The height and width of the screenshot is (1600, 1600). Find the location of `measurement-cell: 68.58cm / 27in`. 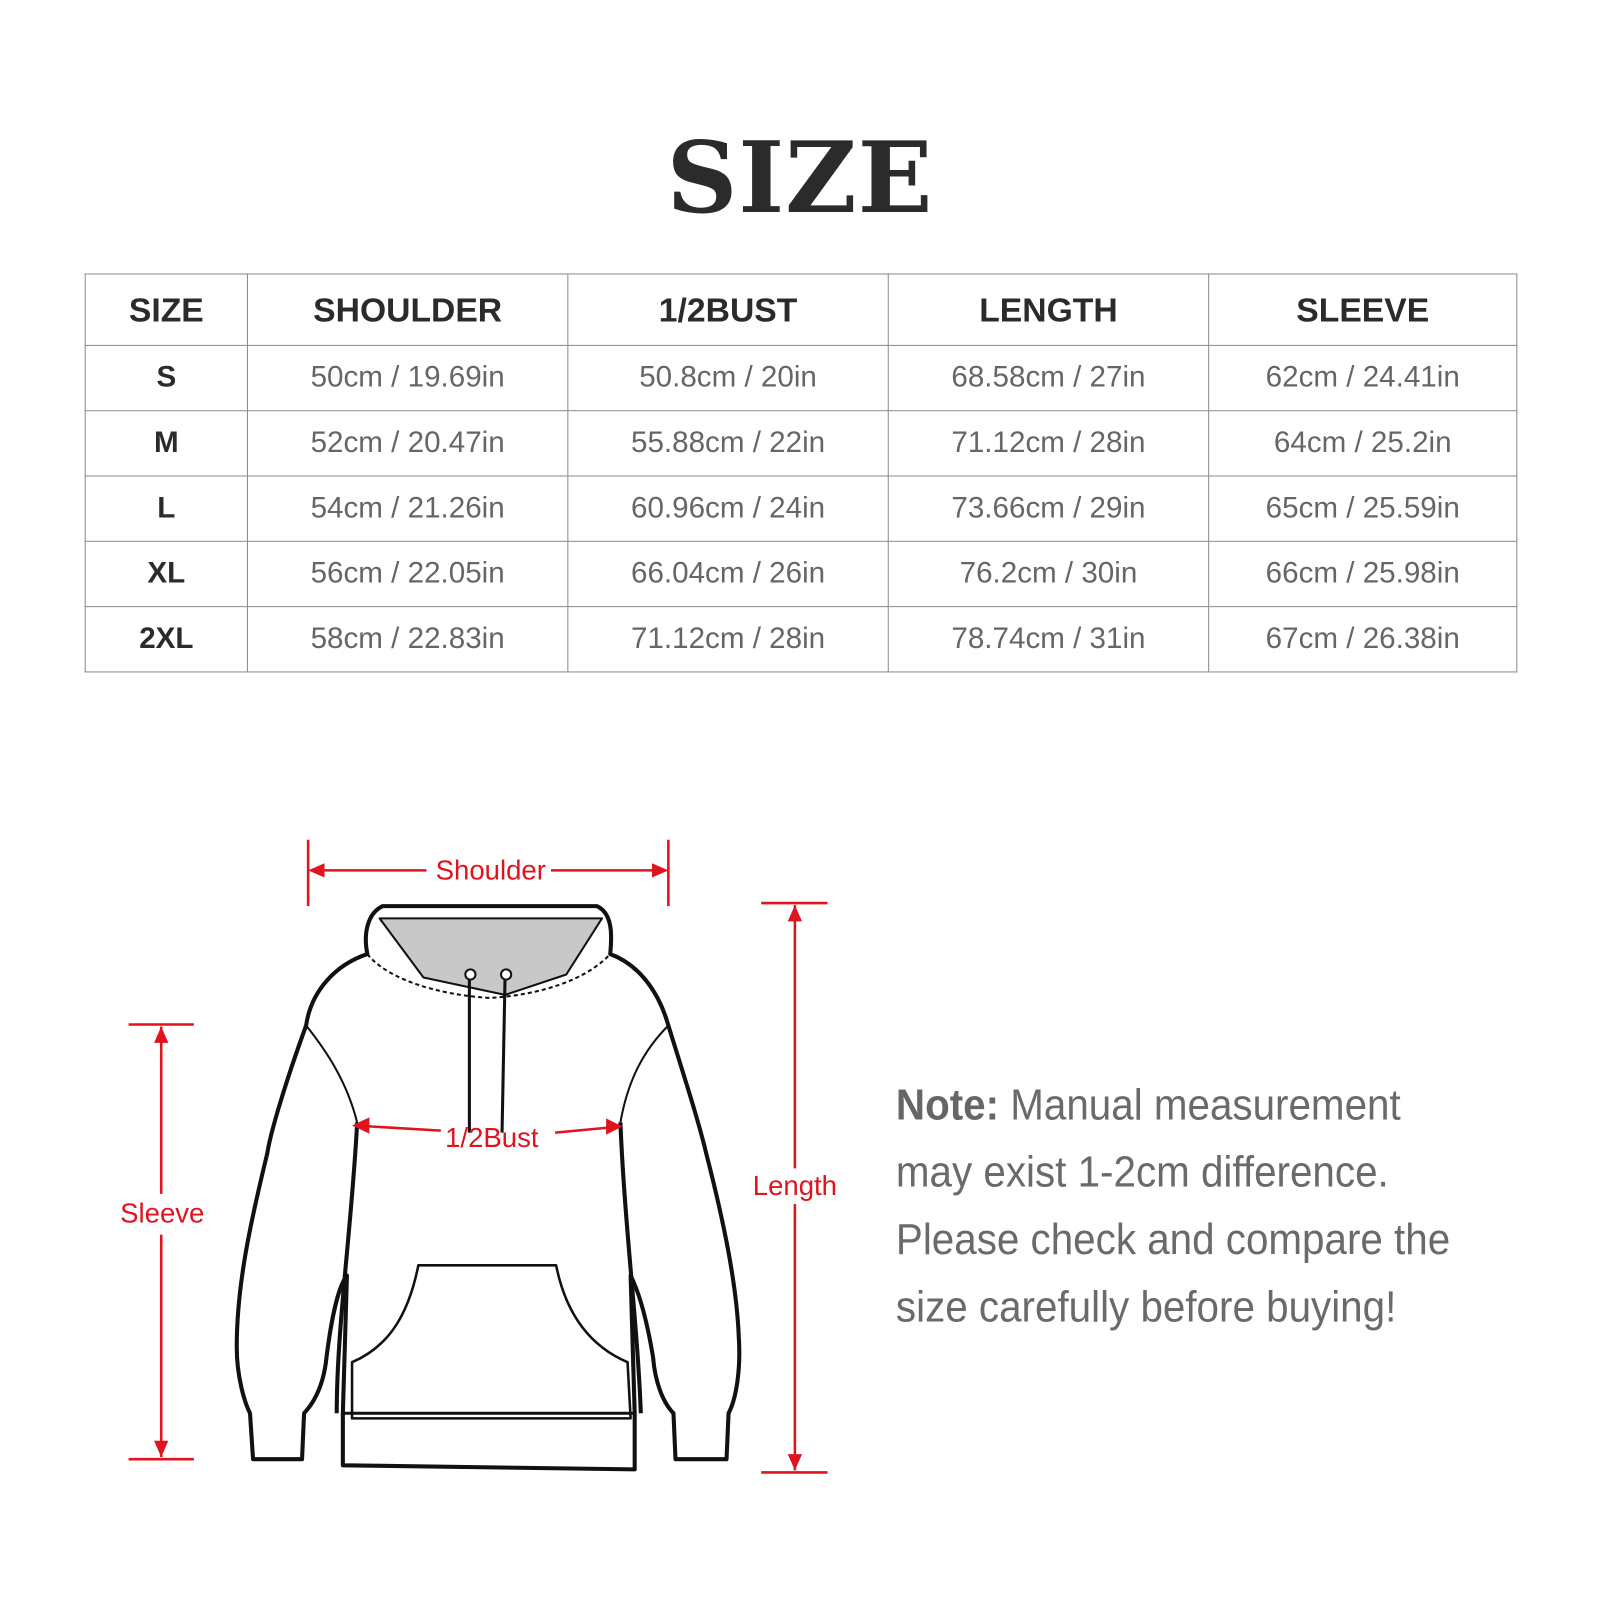

measurement-cell: 68.58cm / 27in is located at coordinates (1048, 378).